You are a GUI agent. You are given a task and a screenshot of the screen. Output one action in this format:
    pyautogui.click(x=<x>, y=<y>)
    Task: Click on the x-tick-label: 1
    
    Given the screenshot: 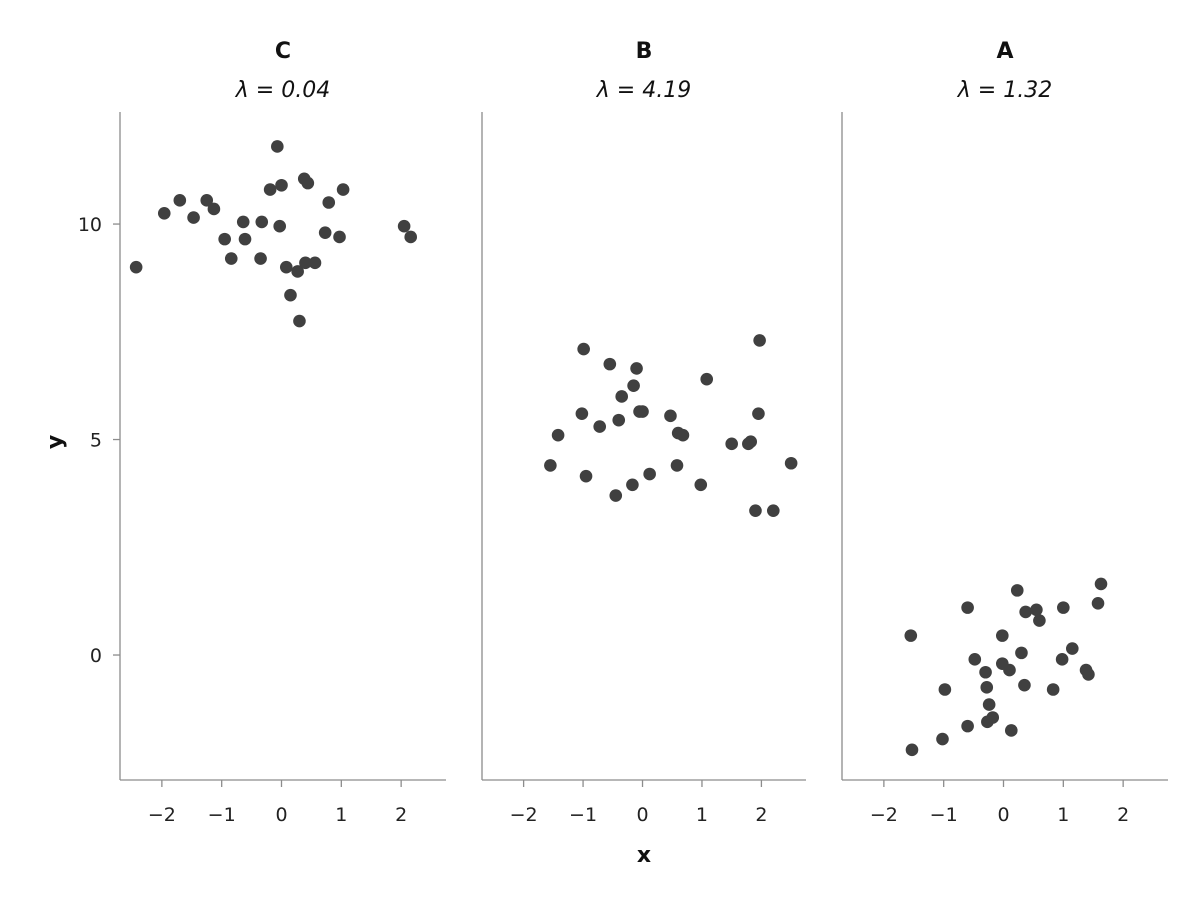 What is the action you would take?
    pyautogui.click(x=702, y=815)
    